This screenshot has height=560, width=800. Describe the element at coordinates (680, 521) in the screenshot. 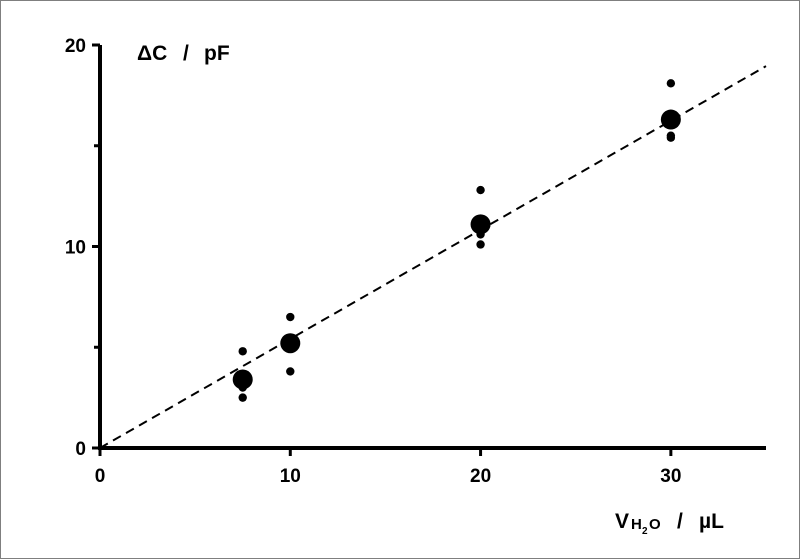

I see `x-axis-label-sep: /` at that location.